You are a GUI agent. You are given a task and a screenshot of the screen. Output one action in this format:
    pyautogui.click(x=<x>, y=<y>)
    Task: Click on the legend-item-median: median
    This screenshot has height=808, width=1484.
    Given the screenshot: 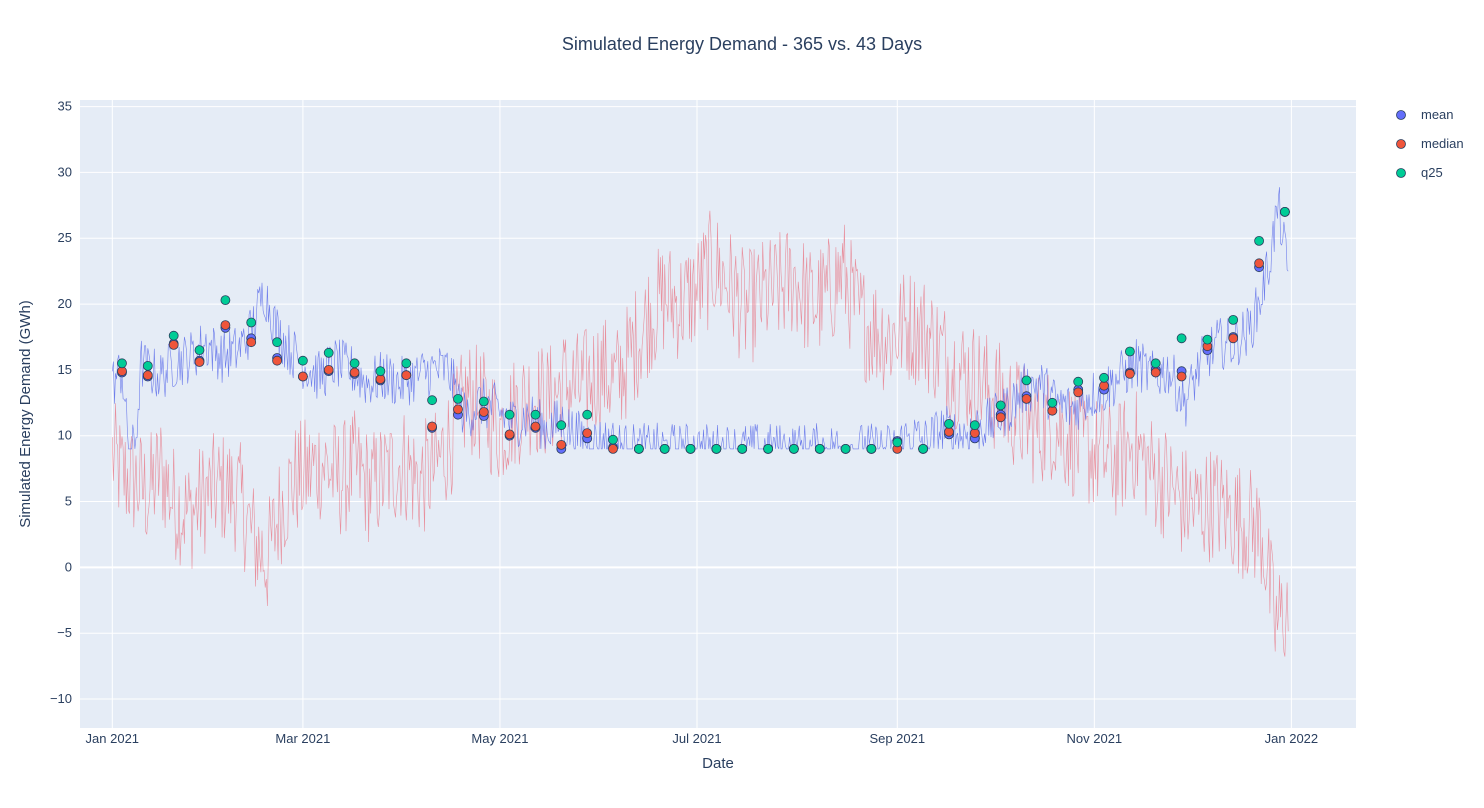 What is the action you would take?
    pyautogui.click(x=1430, y=143)
    